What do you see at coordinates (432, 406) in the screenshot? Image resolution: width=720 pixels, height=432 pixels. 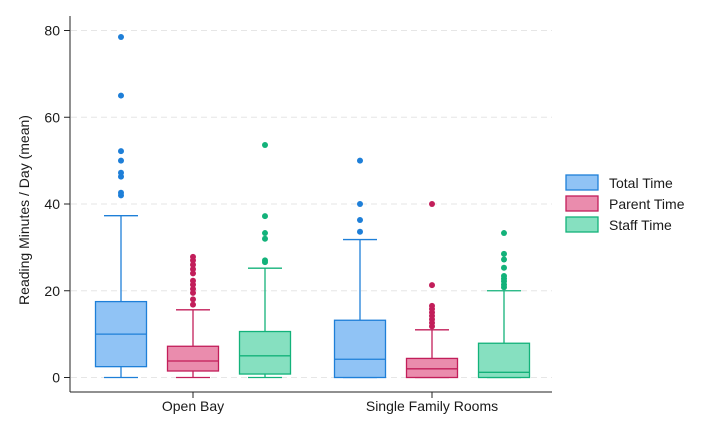 I see `x-tick-label: Single Family Rooms` at bounding box center [432, 406].